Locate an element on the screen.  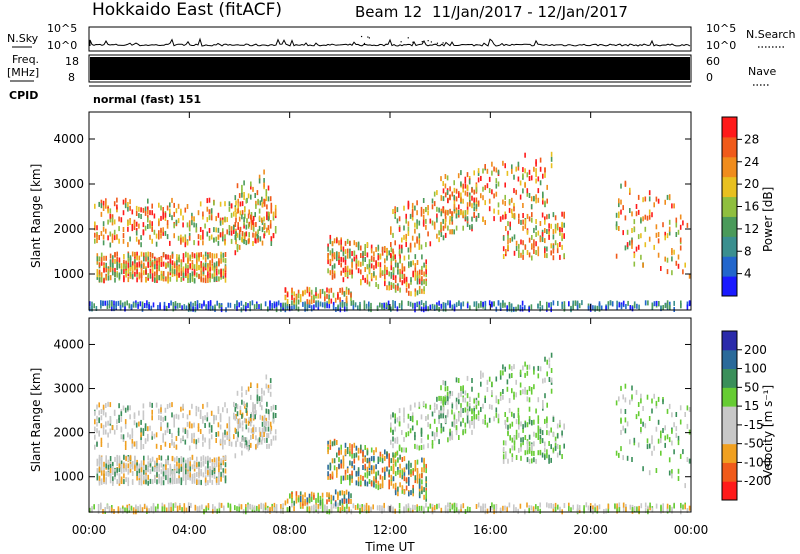
x-tick-label: 20:00 is located at coordinates (590, 530).